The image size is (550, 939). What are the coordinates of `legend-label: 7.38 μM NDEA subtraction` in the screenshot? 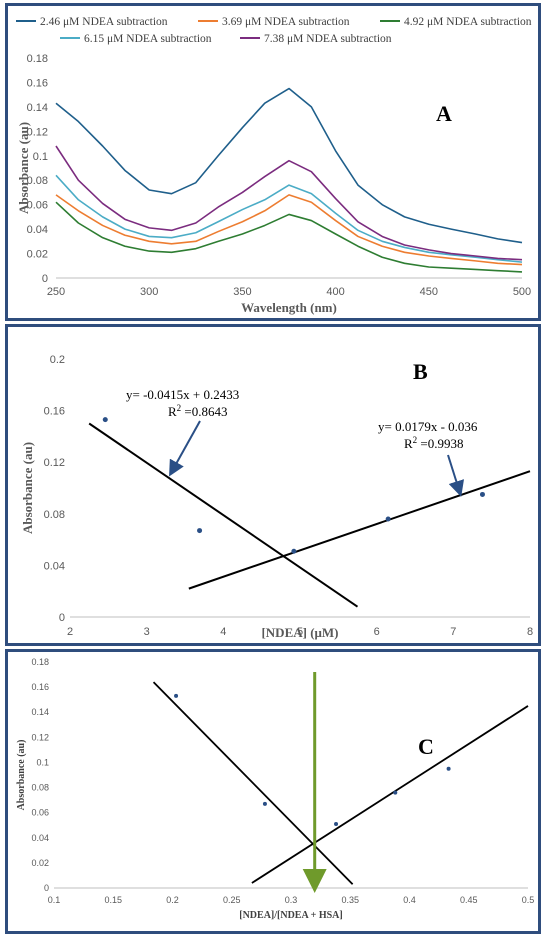 It's located at (328, 39).